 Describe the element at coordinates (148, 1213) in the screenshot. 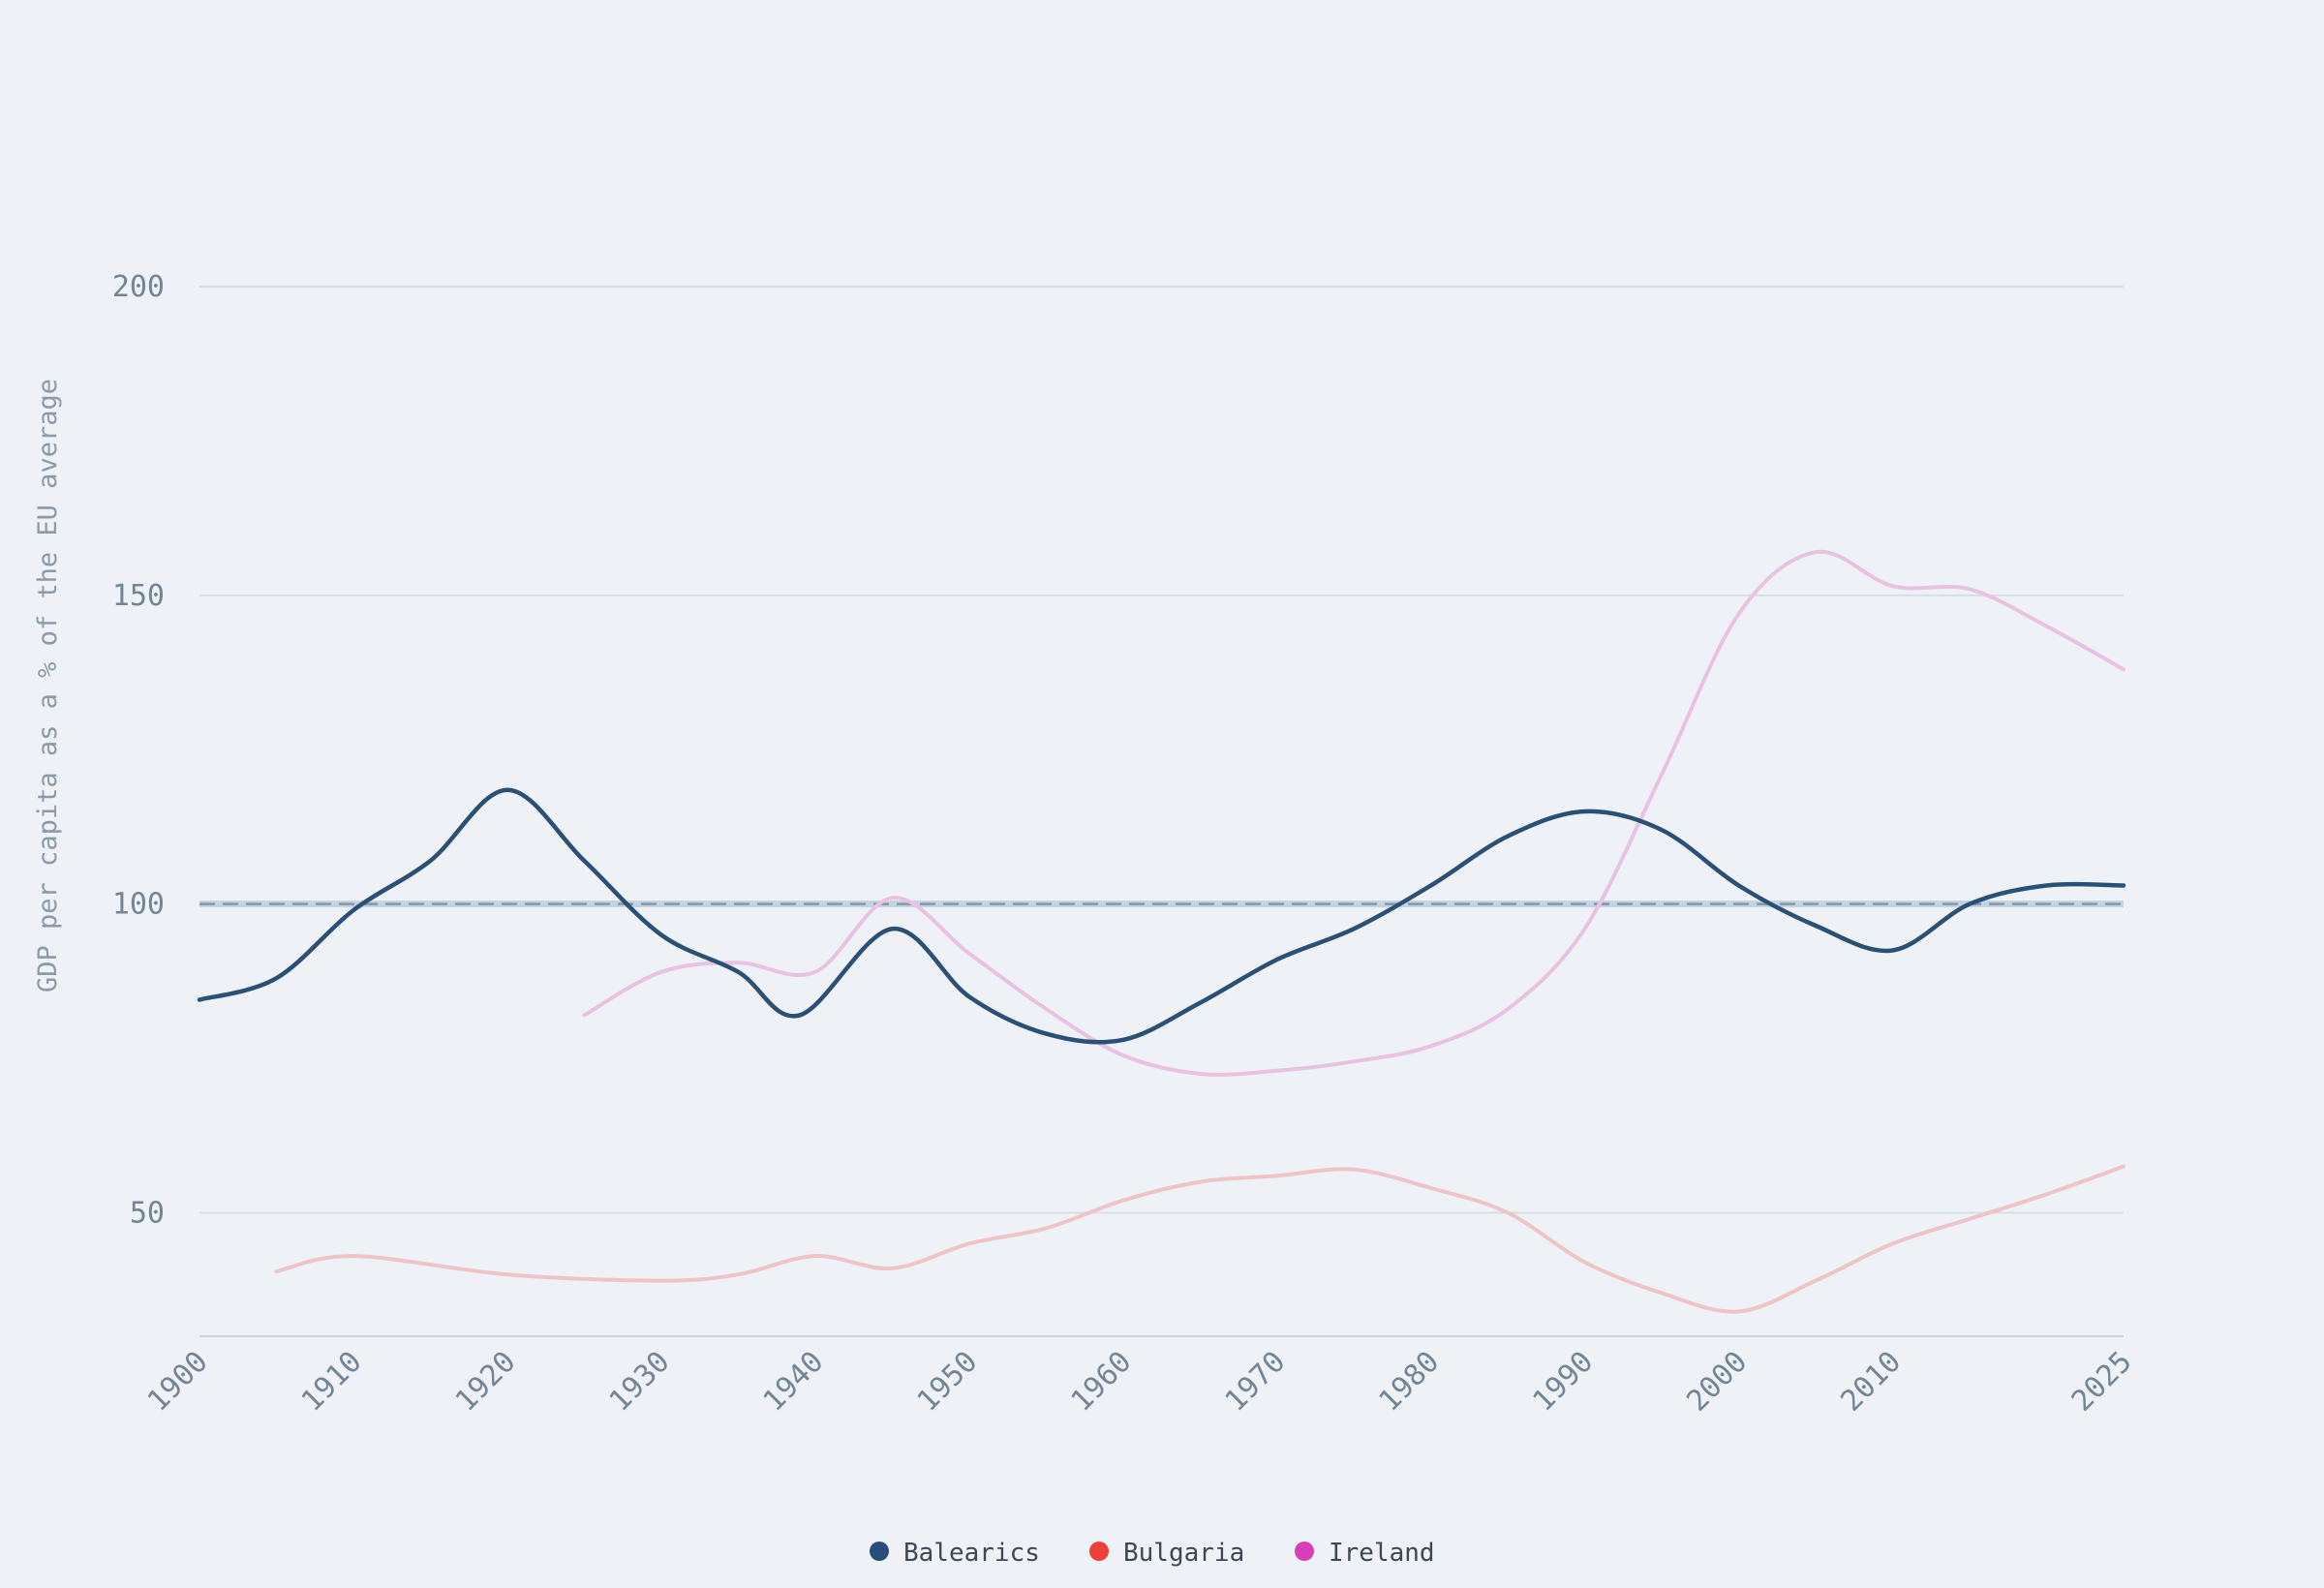

I see `y-tick-label: 50` at that location.